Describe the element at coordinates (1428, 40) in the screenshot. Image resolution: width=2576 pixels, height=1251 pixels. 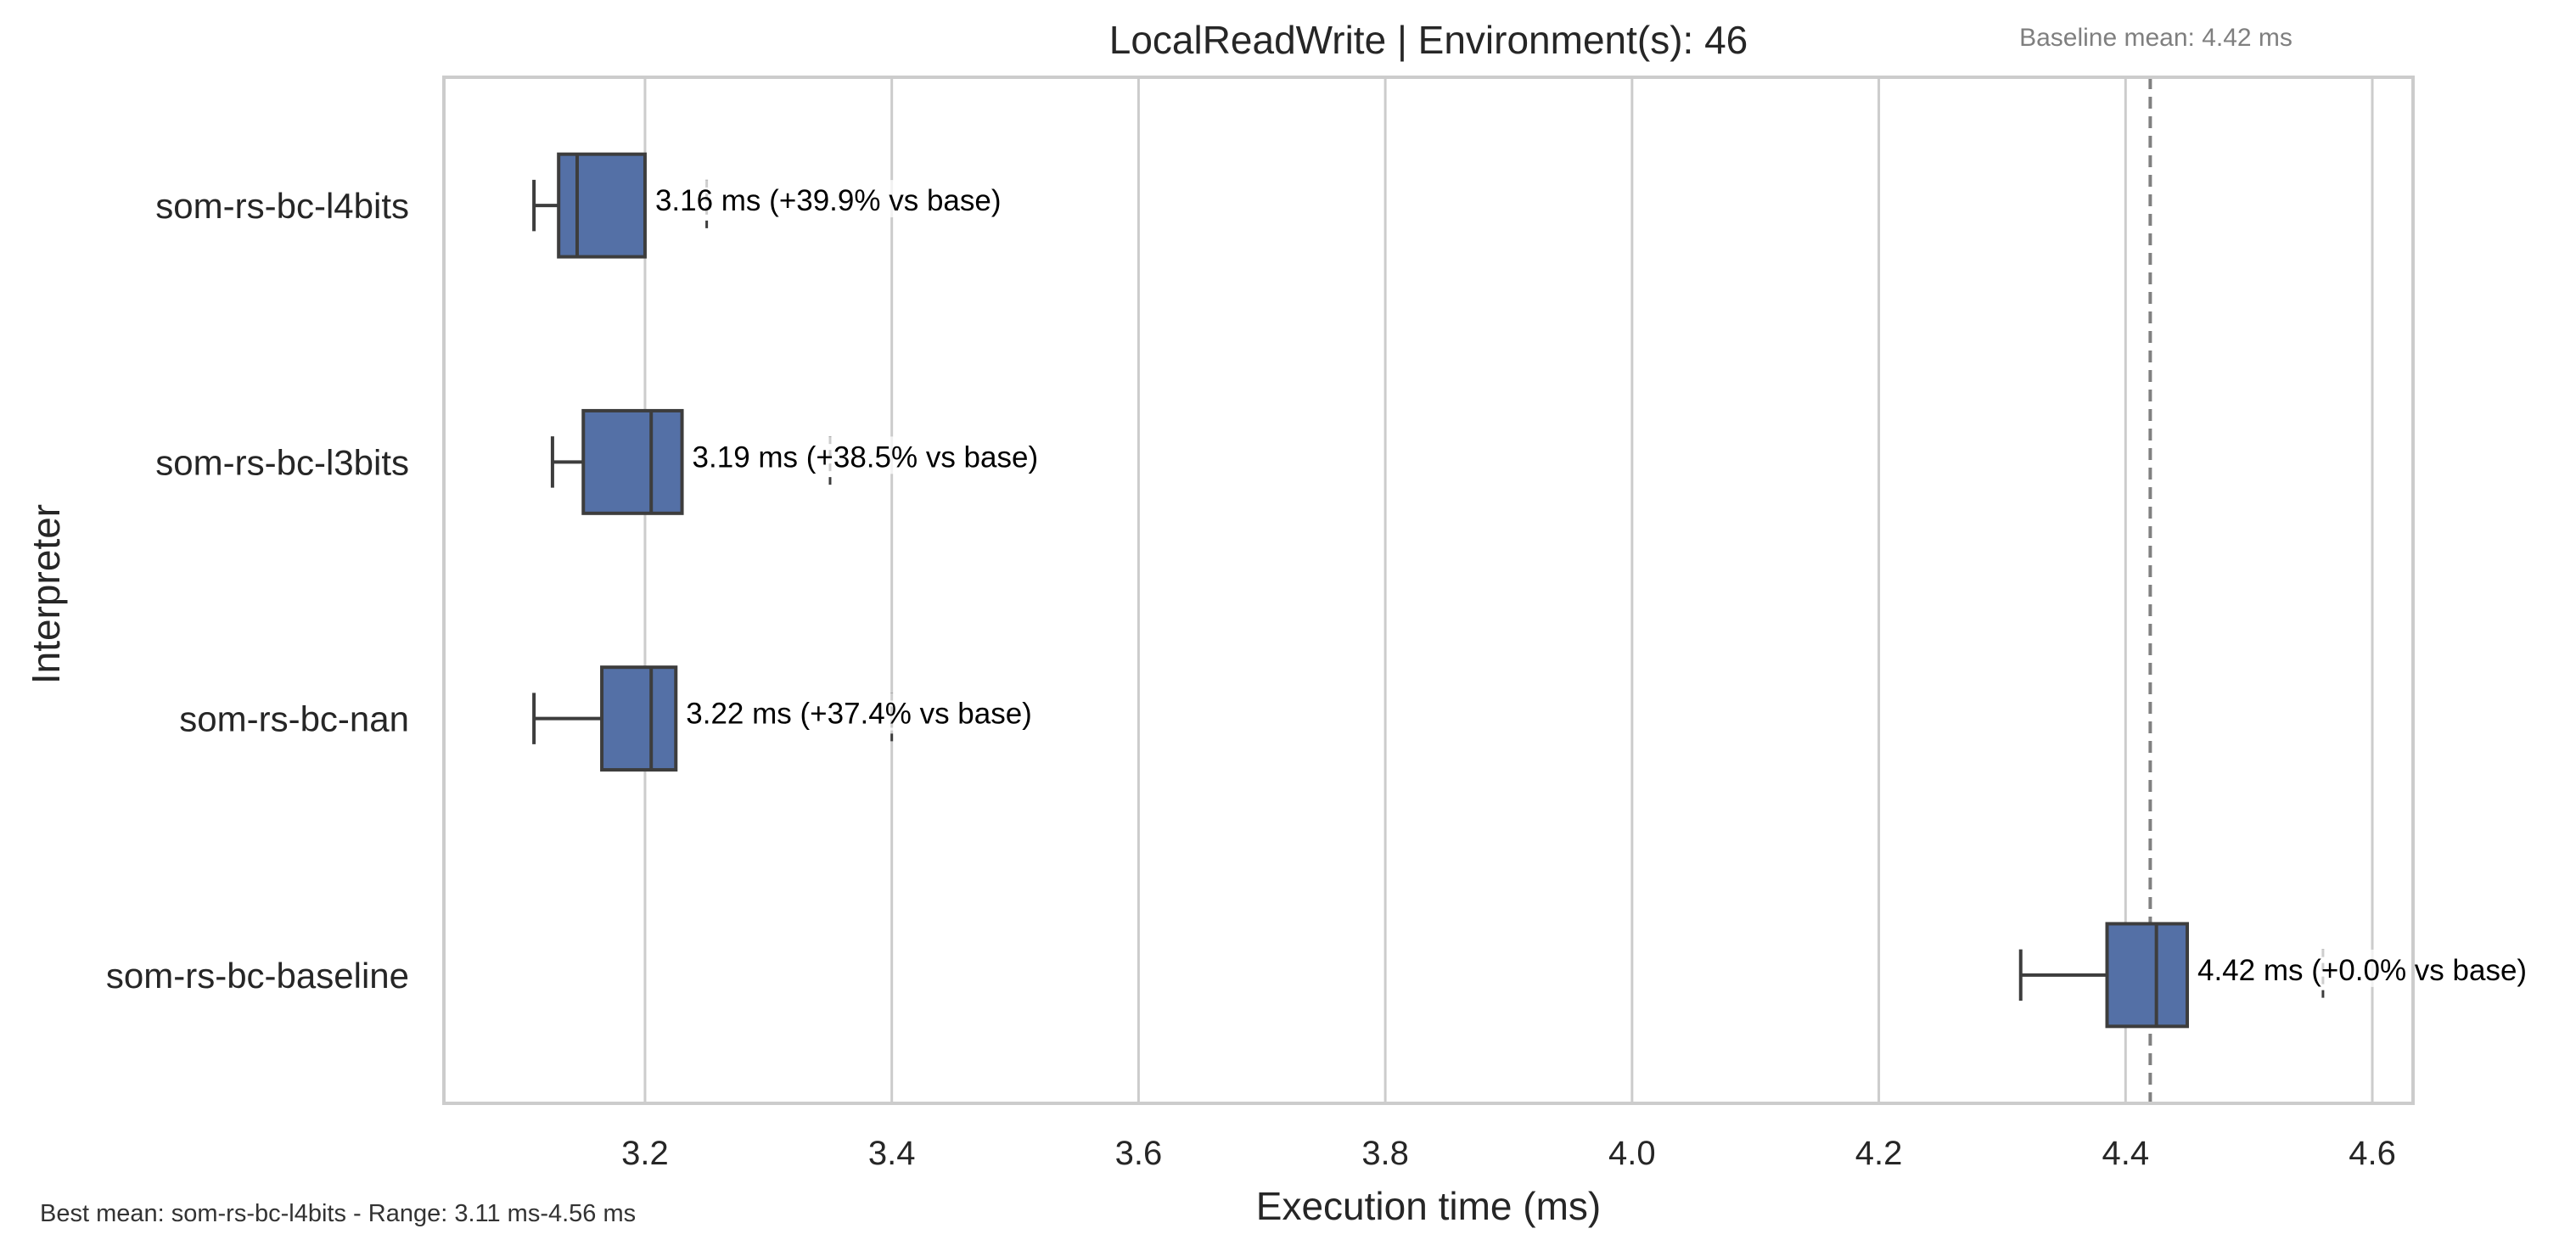
I see `chart-title: LocalReadWrite | Environment(s): 46` at that location.